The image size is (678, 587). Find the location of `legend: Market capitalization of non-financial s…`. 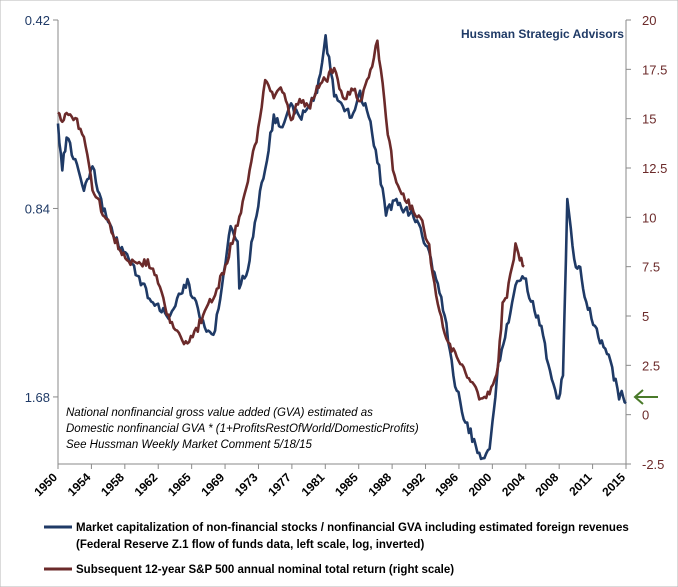

legend: Market capitalization of non-financial s… is located at coordinates (336, 549).